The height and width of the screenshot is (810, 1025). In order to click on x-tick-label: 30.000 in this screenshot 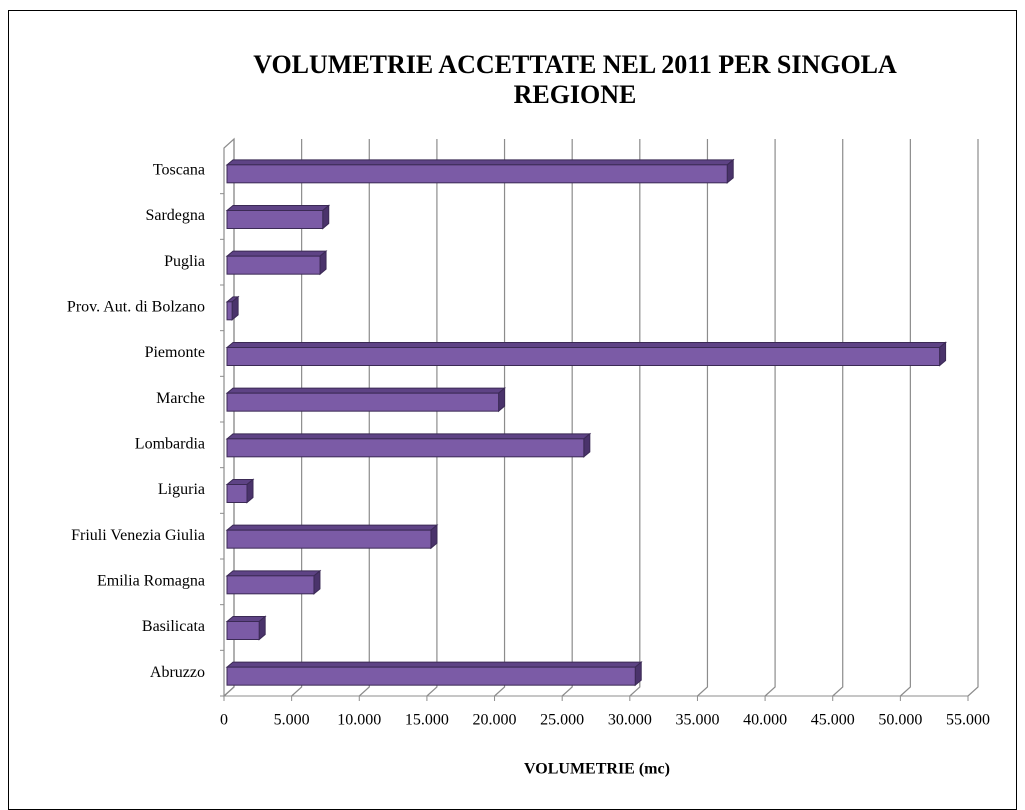, I will do `click(630, 720)`.